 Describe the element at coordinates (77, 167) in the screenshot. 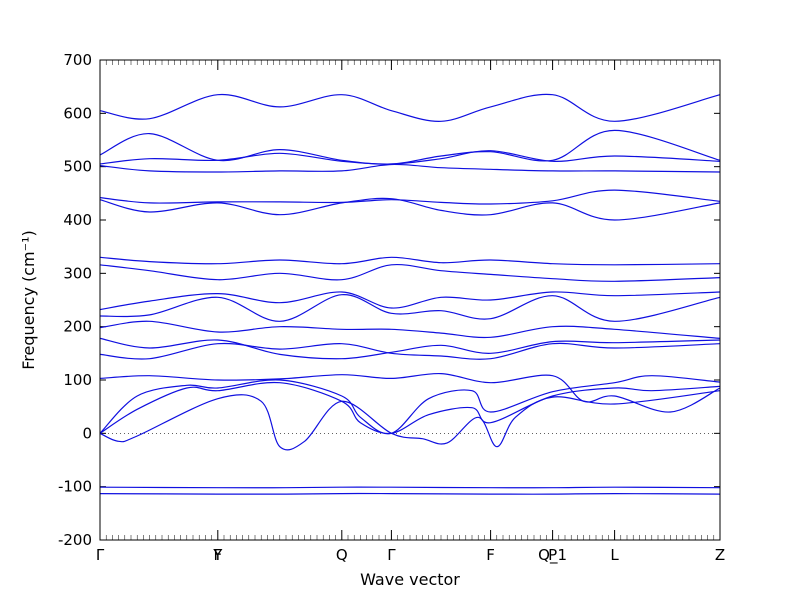

I see `y-tick-label: 500` at that location.